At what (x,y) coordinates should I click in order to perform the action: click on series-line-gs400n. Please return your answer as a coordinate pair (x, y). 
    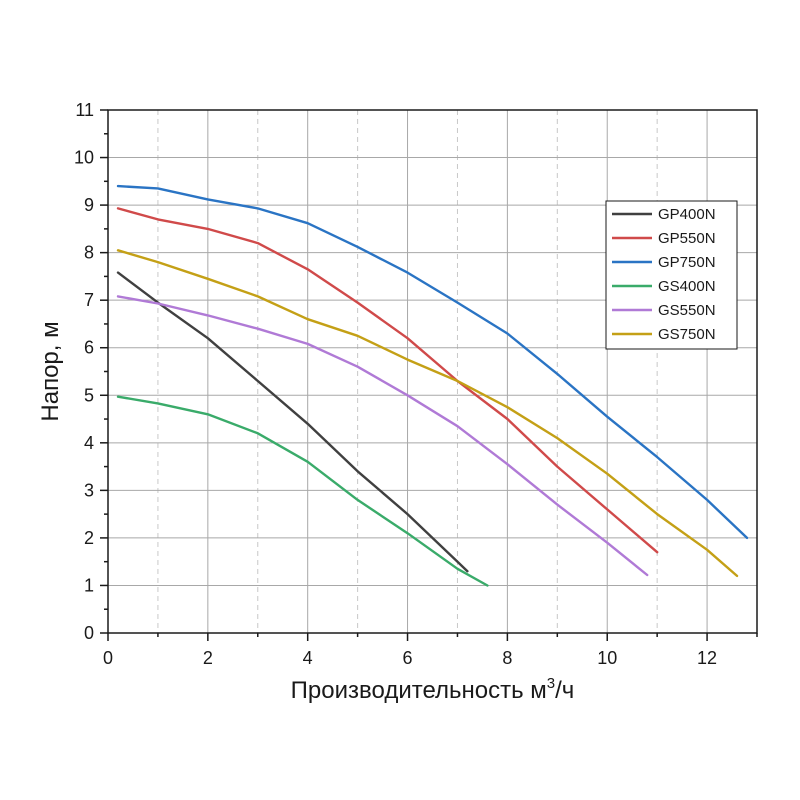
    Looking at the image, I should click on (302, 491).